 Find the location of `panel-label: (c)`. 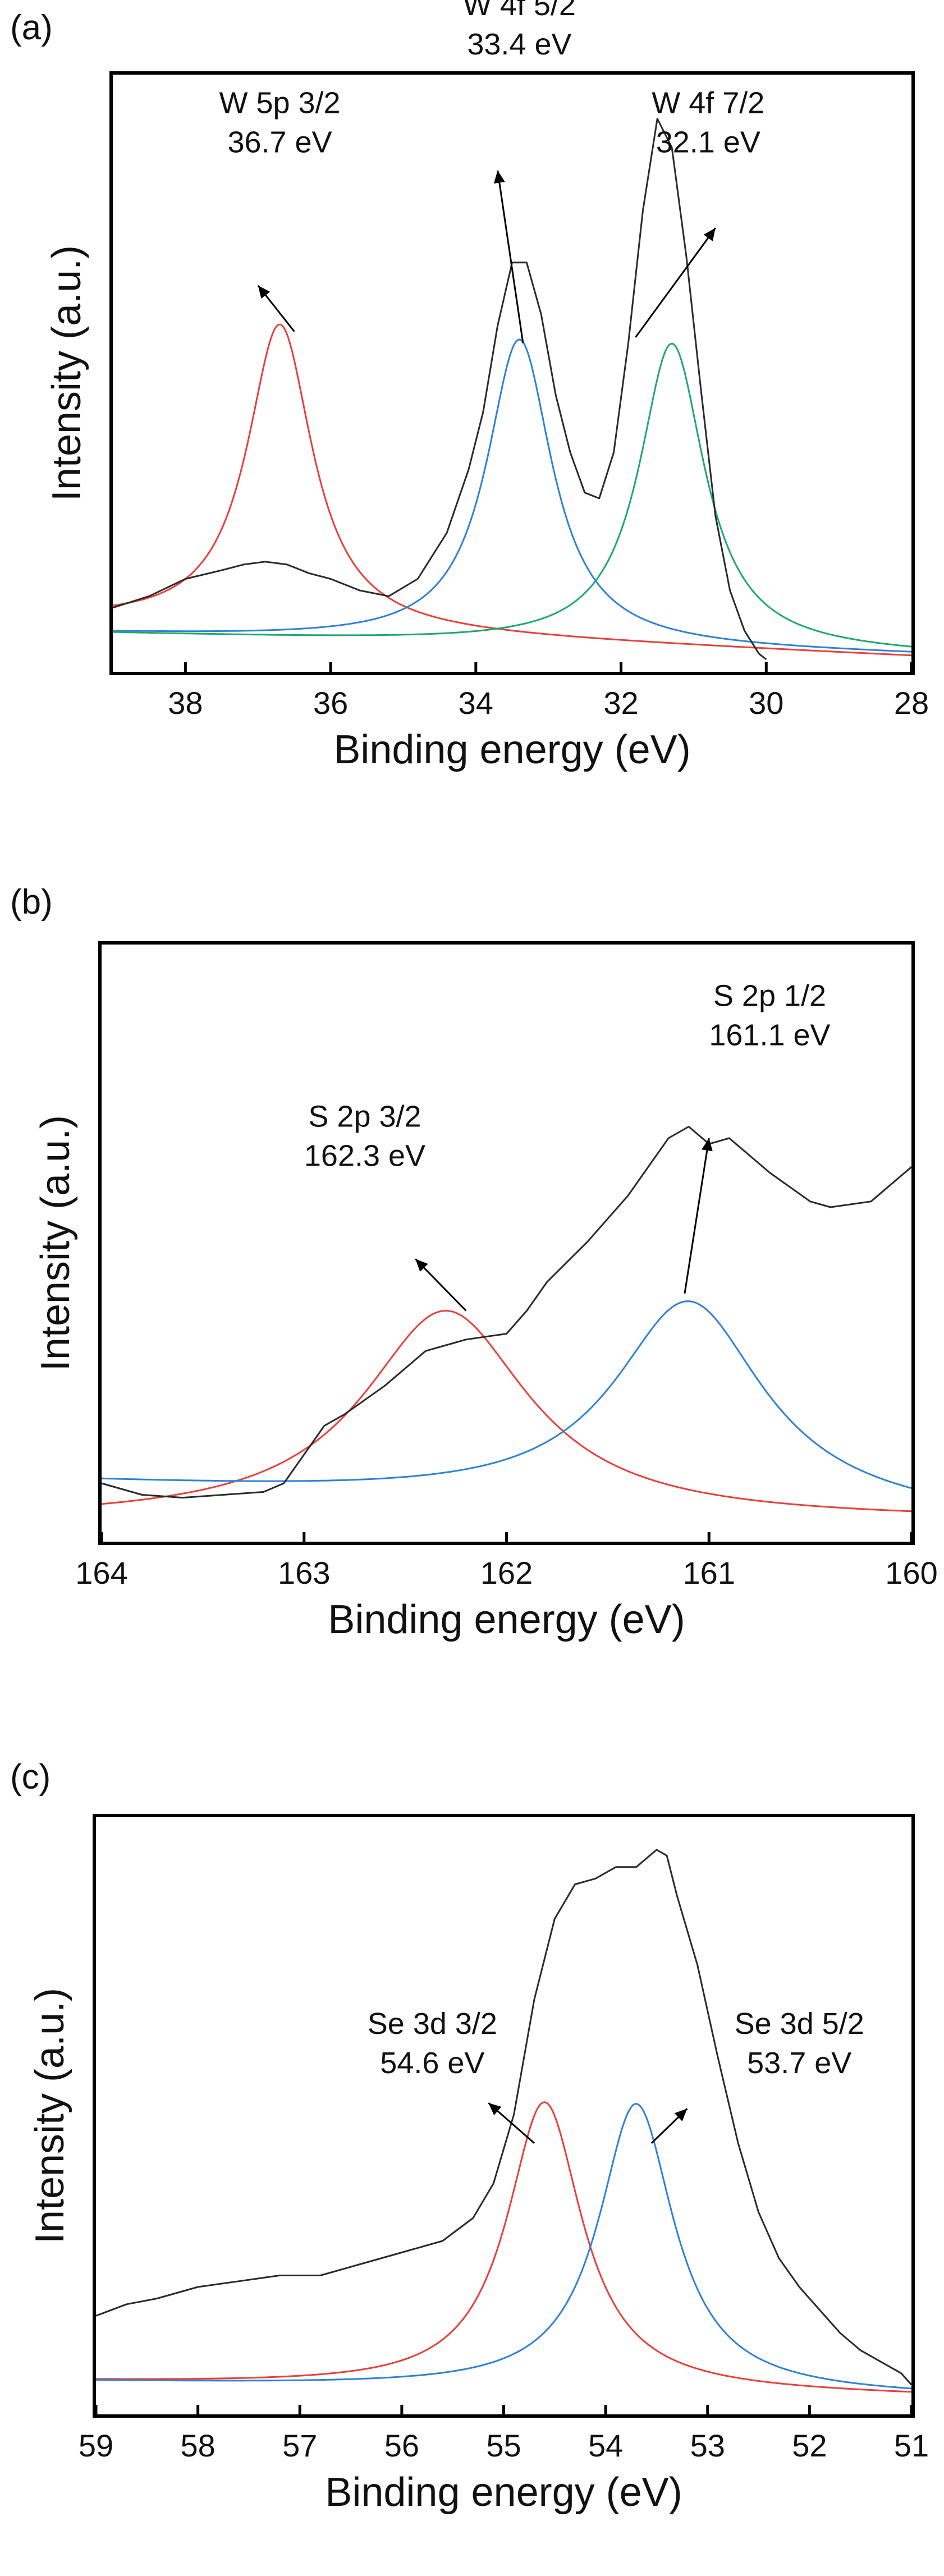

panel-label: (c) is located at coordinates (30, 1777).